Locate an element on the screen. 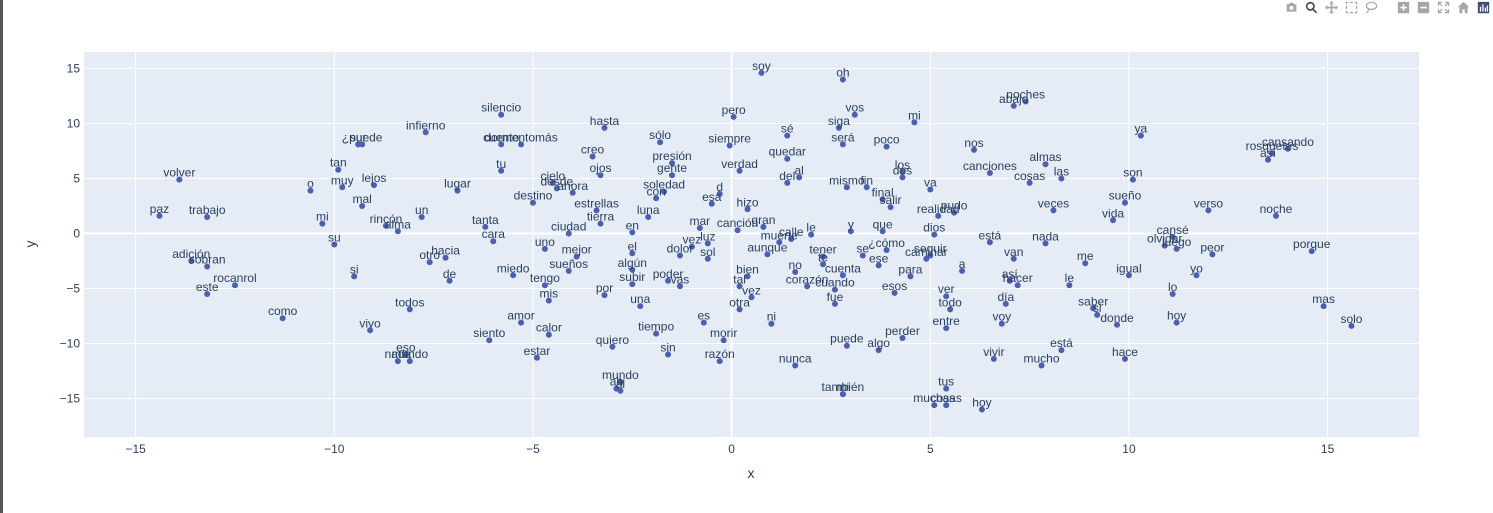 This screenshot has height=513, width=1493. point-label: morir is located at coordinates (723, 333).